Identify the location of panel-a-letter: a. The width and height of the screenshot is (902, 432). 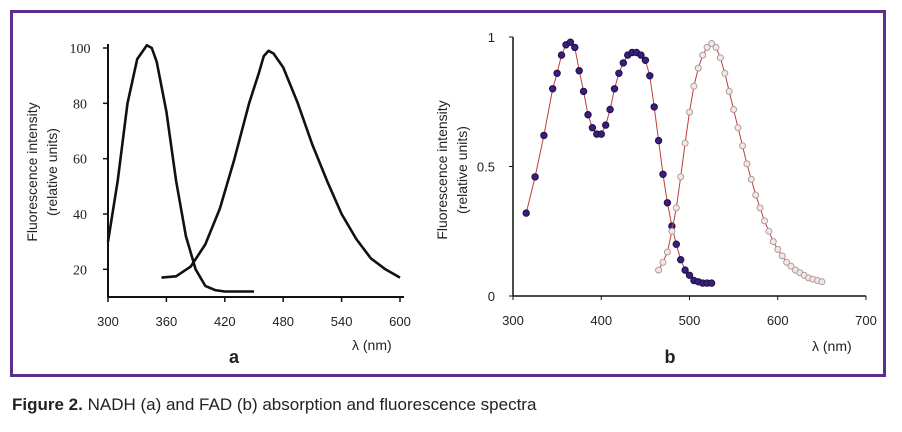
(234, 357).